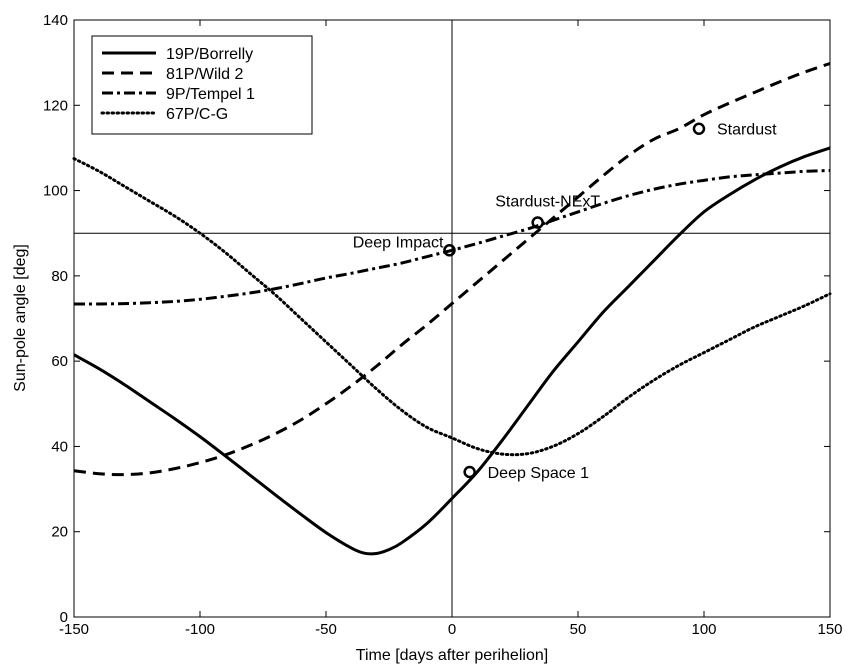 The height and width of the screenshot is (665, 845). I want to click on y-tick-label: 60, so click(59, 361).